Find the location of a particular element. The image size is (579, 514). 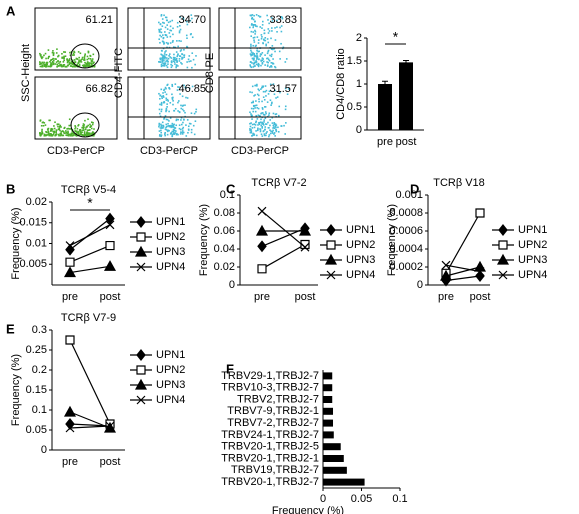

x-tick-label: pre is located at coordinates (446, 297).